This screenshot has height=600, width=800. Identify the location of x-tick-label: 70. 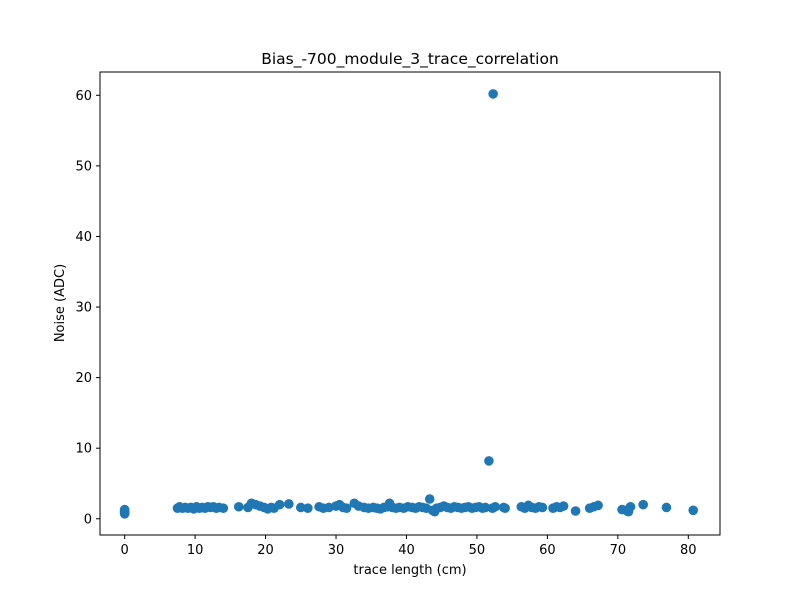
(618, 550).